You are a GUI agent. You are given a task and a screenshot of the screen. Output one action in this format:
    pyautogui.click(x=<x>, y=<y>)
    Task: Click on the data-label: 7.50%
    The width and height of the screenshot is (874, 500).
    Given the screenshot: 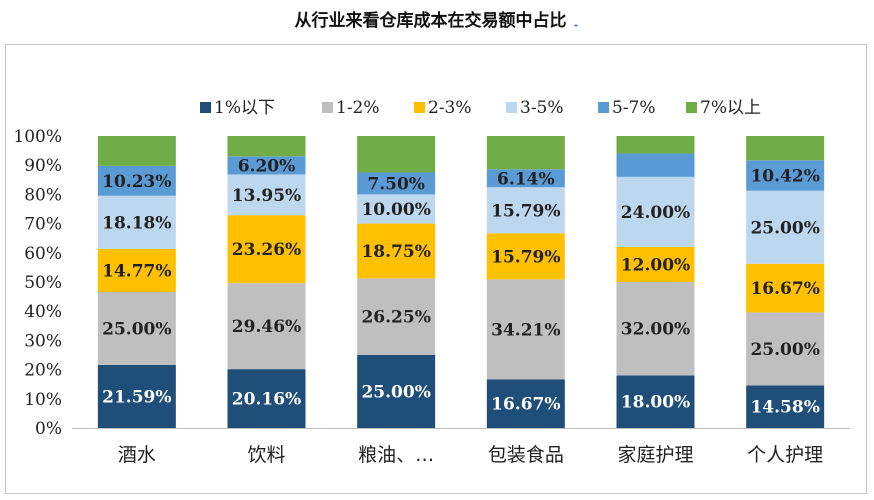 What is the action you would take?
    pyautogui.click(x=396, y=184)
    